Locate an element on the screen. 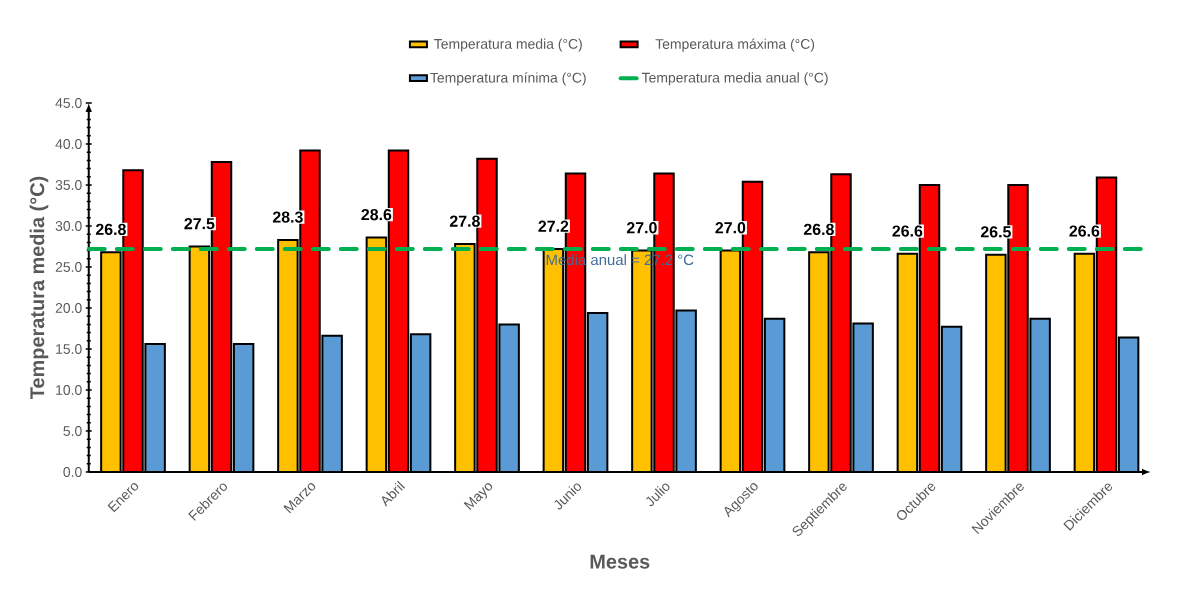 The image size is (1198, 614). y-tick-label: 0.0 is located at coordinates (72, 472).